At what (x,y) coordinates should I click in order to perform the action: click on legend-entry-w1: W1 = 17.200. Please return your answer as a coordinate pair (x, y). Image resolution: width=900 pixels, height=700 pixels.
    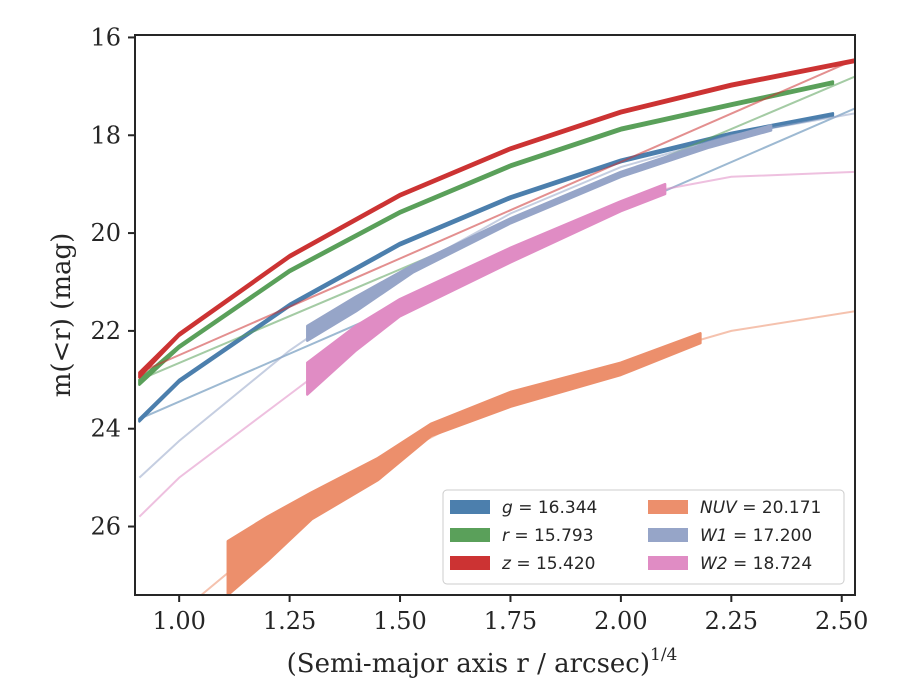
    Looking at the image, I should click on (756, 536).